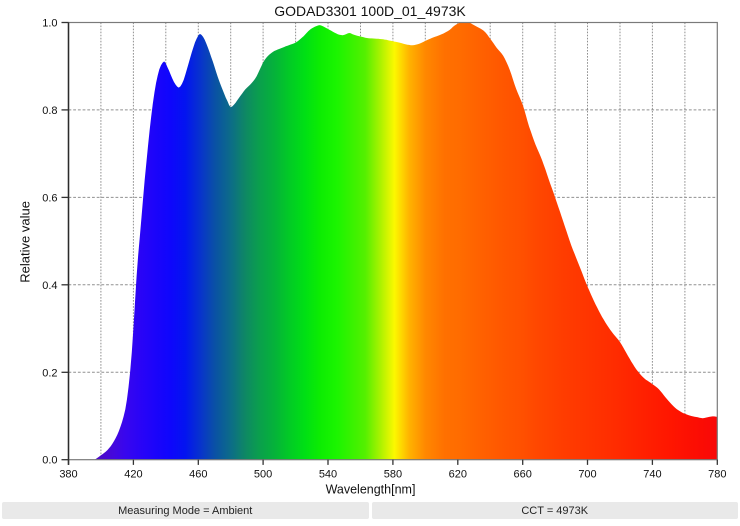 Image resolution: width=740 pixels, height=526 pixels. What do you see at coordinates (49, 24) in the screenshot?
I see `svg-text: 1.0` at bounding box center [49, 24].